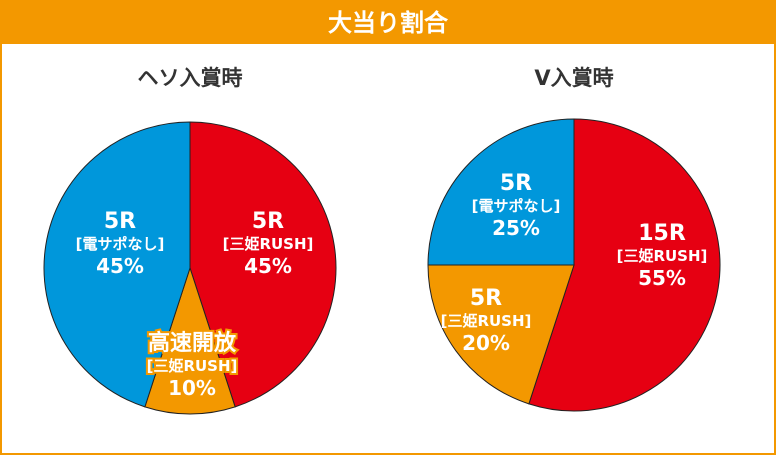  Describe the element at coordinates (574, 78) in the screenshot. I see `pie-title-v: V入賞時` at that location.